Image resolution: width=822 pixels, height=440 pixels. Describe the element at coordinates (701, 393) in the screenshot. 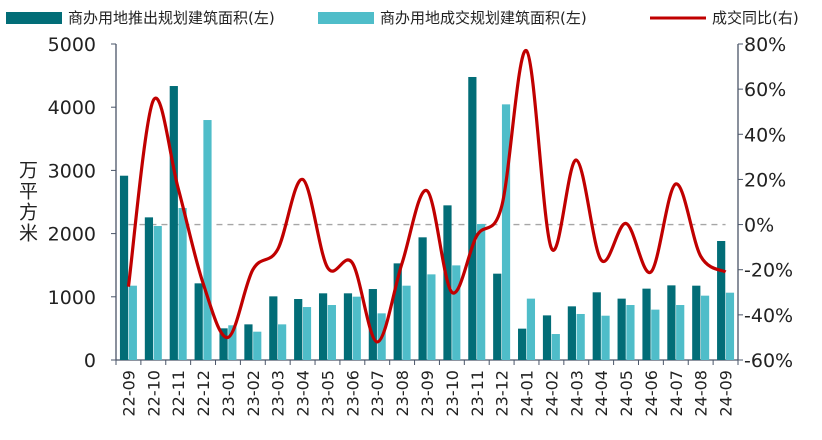

I see `x-tick-label: 24-08` at that location.